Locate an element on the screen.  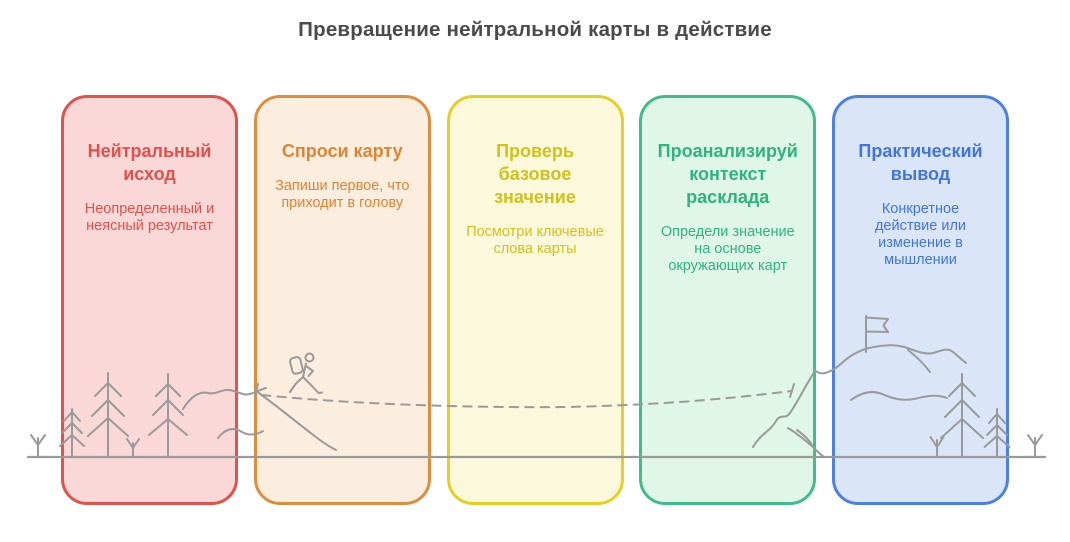
card-title: Практический вывод is located at coordinates (920, 162).